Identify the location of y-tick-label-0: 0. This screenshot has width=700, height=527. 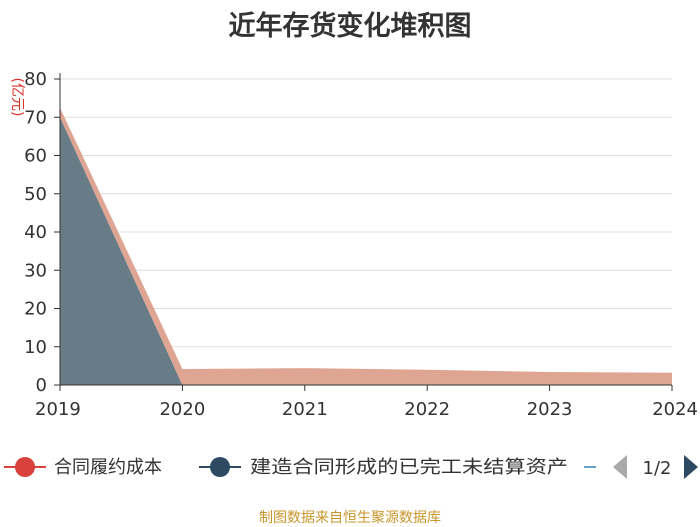
(41, 385).